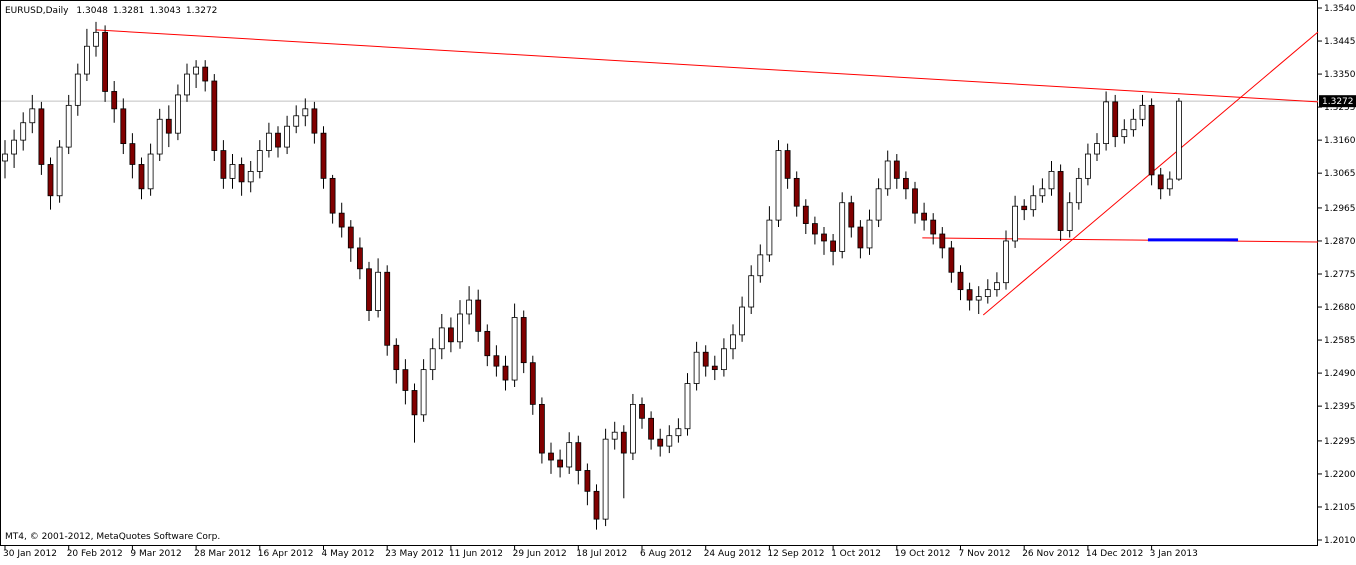 This screenshot has width=1356, height=565. Describe the element at coordinates (795, 554) in the screenshot. I see `x-tick-label: 12 Sep 2012` at that location.